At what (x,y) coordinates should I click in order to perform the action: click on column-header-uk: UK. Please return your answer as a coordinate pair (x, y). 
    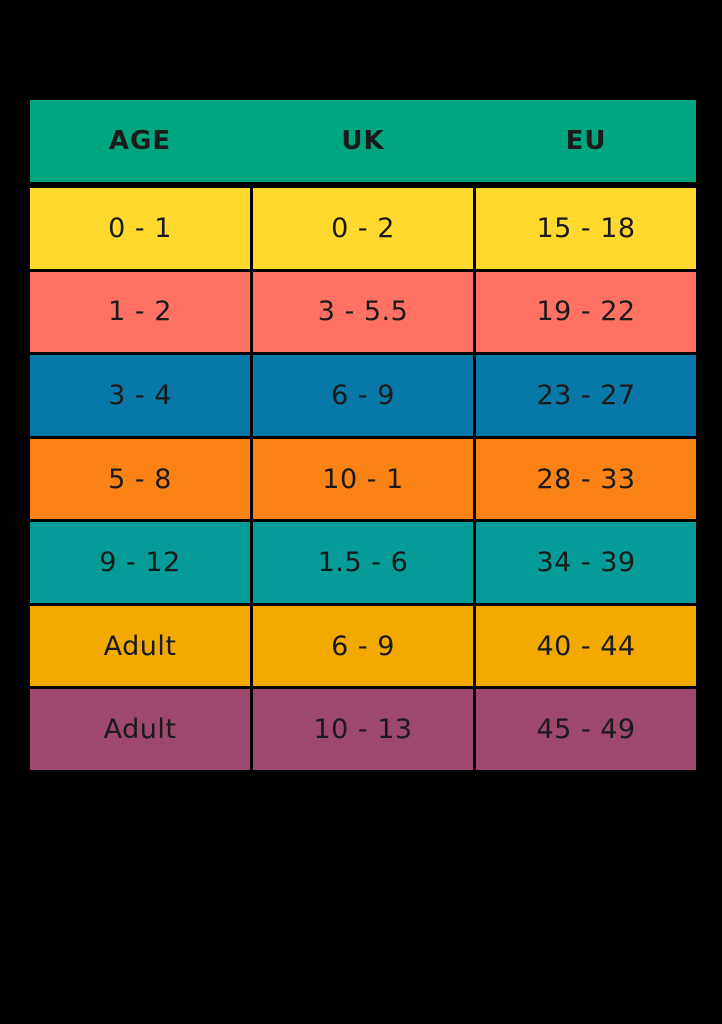
    Looking at the image, I should click on (363, 141).